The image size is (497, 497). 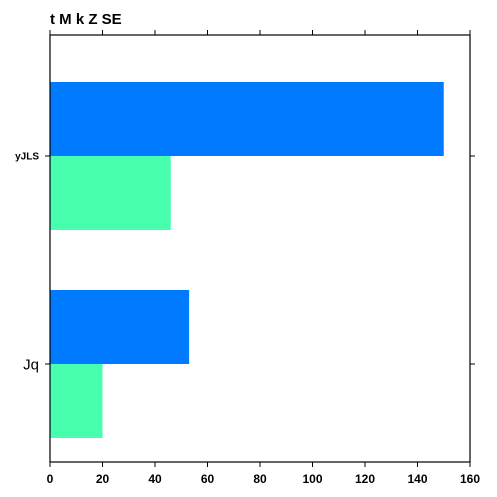 What do you see at coordinates (103, 479) in the screenshot?
I see `x-tick-label: 20` at bounding box center [103, 479].